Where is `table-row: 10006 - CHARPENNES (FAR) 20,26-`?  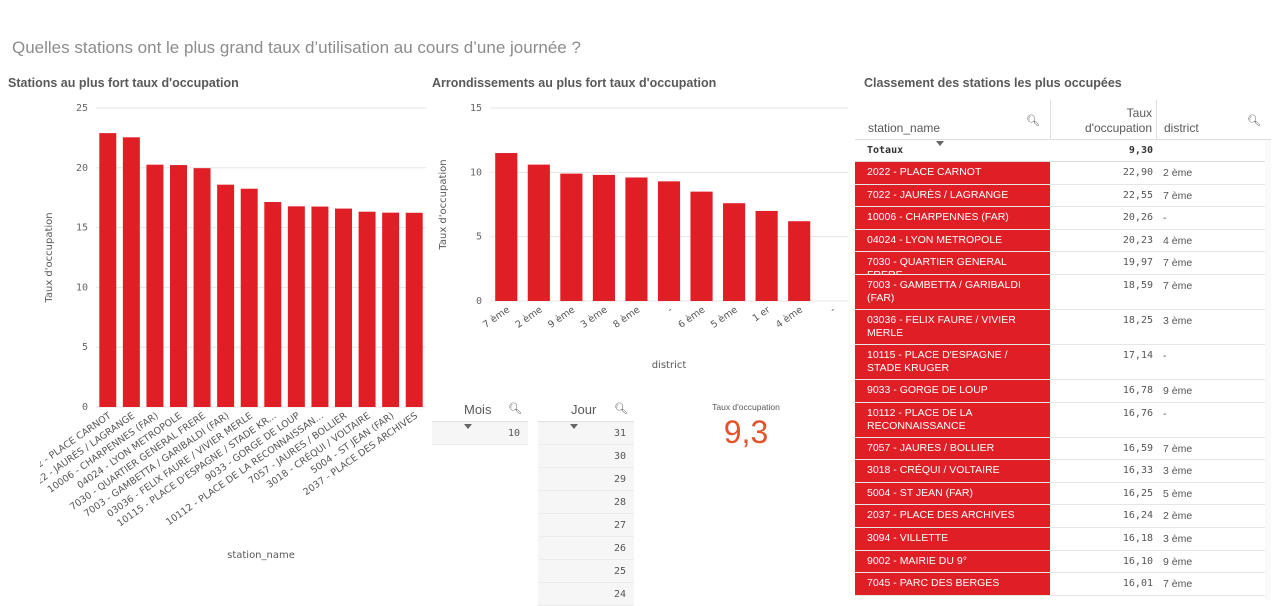 table-row: 10006 - CHARPENNES (FAR) 20,26- is located at coordinates (1063, 218).